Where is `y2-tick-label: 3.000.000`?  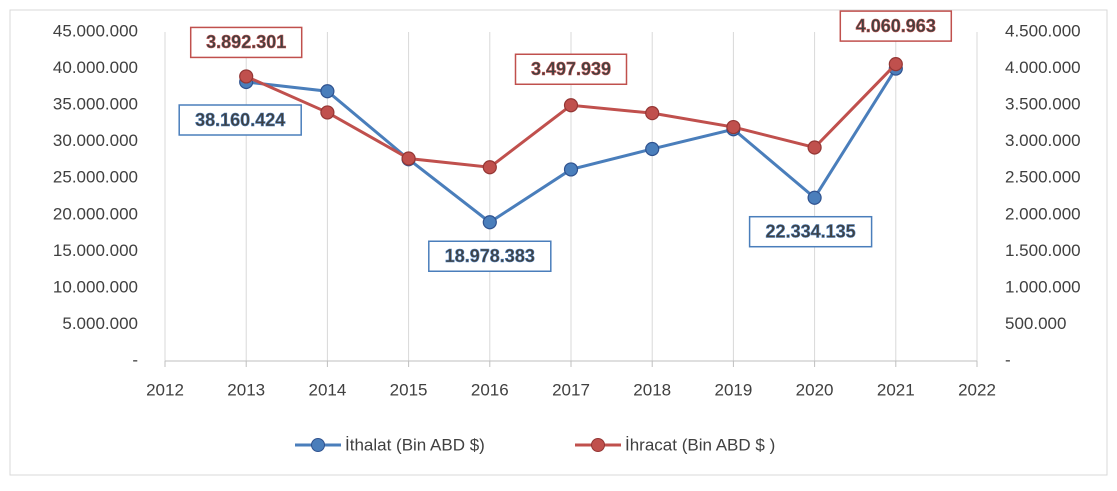
y2-tick-label: 3.000.000 is located at coordinates (1043, 140).